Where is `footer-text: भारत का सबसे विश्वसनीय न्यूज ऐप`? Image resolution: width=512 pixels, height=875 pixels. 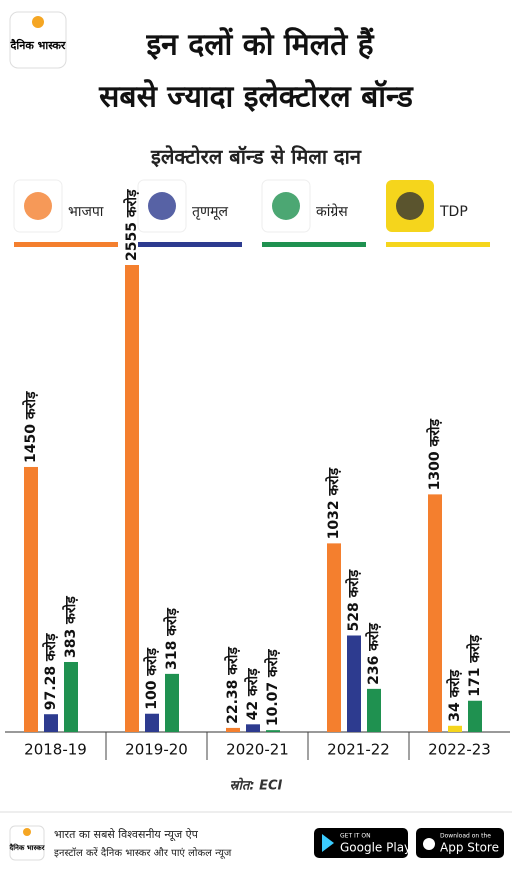
footer-text: भारत का सबसे विश्वसनीय न्यूज ऐप is located at coordinates (126, 835).